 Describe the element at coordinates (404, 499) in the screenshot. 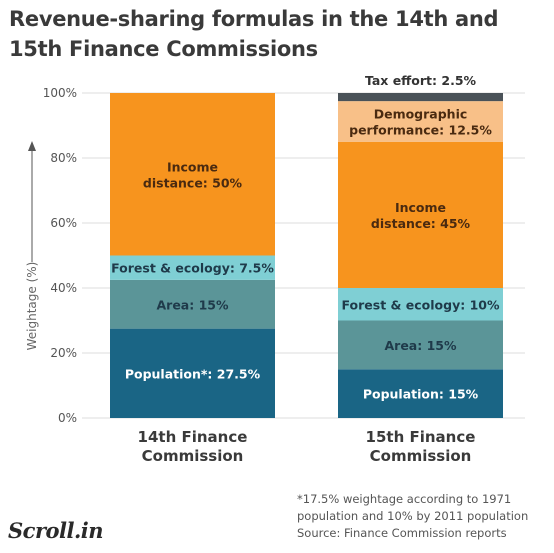

I see `footnote-line-1: *17.5% weightage according to 1971` at that location.